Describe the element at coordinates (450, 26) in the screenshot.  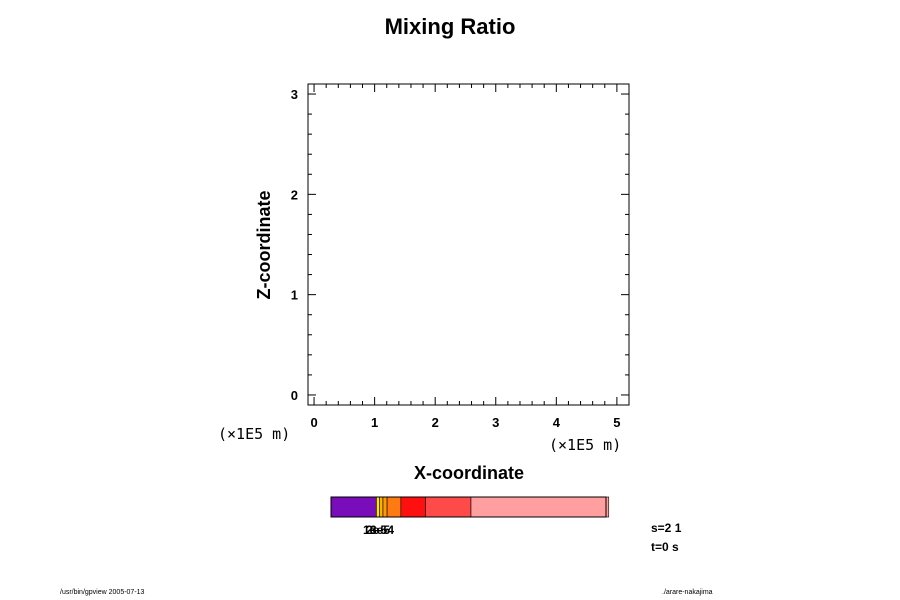
I see `chart-title: Mixing Ratio` at that location.